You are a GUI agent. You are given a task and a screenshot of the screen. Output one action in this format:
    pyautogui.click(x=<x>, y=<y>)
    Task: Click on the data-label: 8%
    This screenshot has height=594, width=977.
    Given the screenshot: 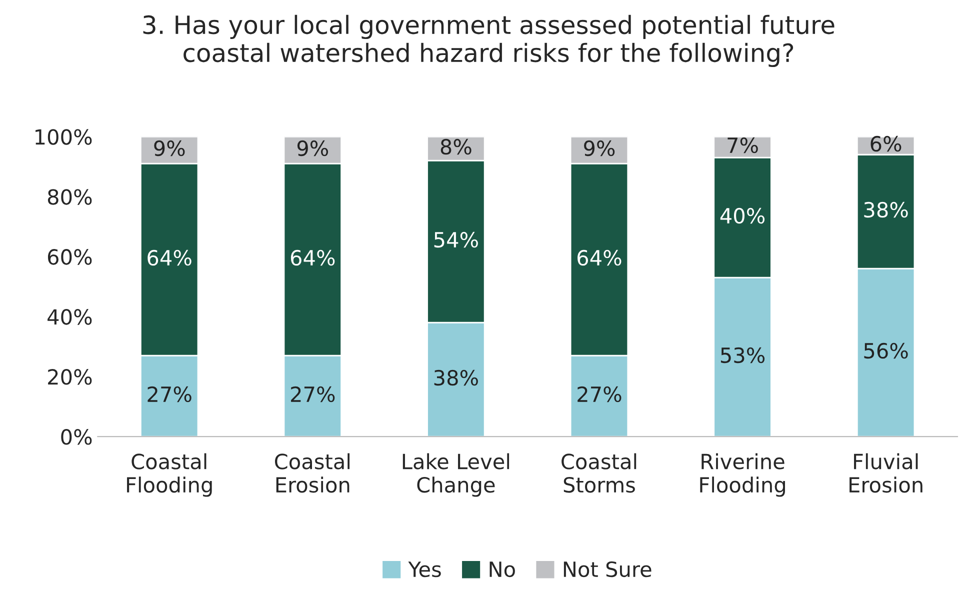 What is the action you would take?
    pyautogui.click(x=456, y=146)
    